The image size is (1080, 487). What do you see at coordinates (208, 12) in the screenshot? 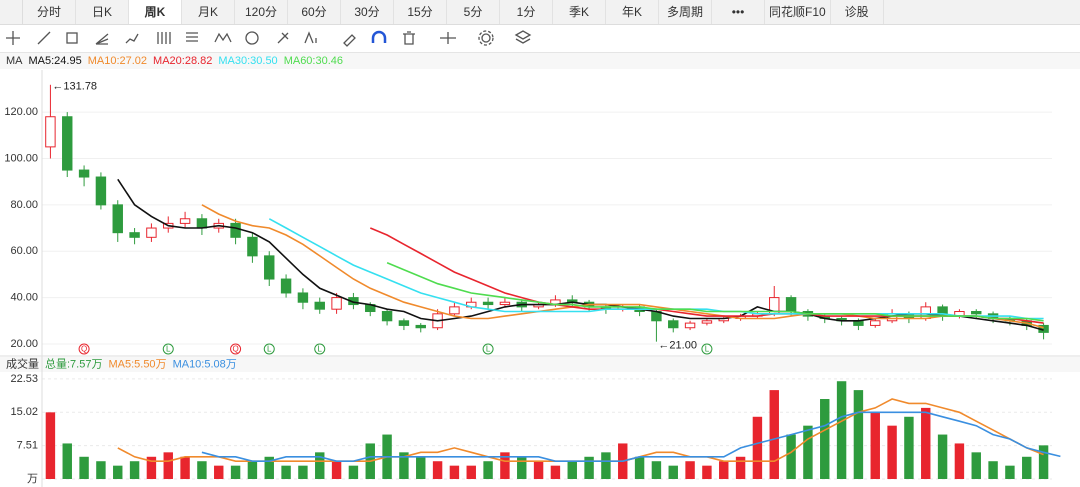
I see `period-tab: 月K` at bounding box center [208, 12].